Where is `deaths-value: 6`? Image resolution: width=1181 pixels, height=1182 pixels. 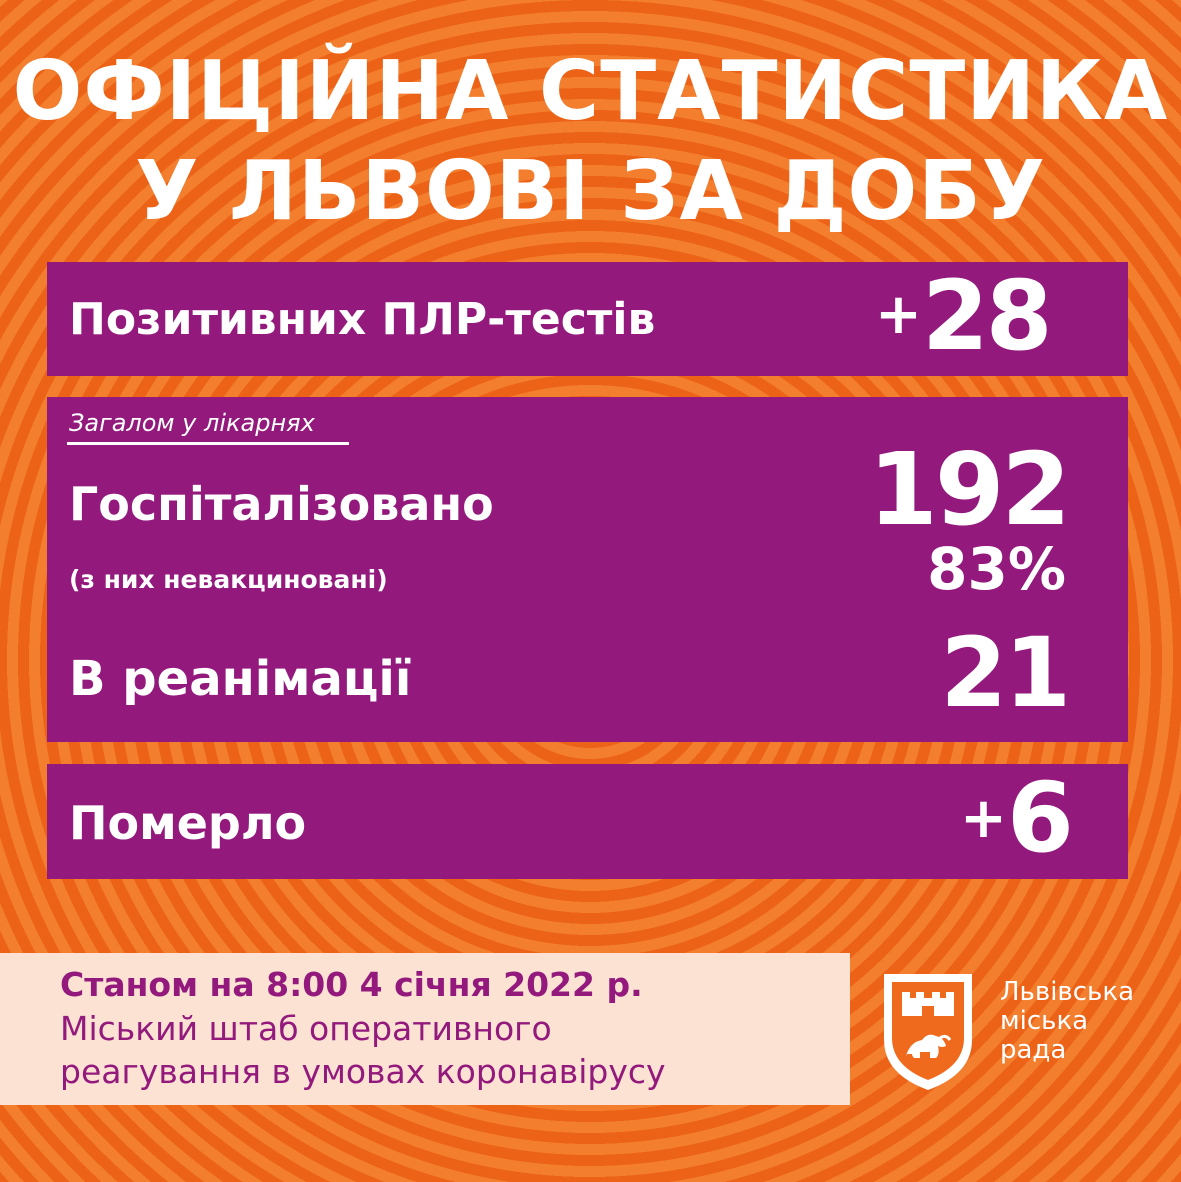
deaths-value: 6 is located at coordinates (1040, 818).